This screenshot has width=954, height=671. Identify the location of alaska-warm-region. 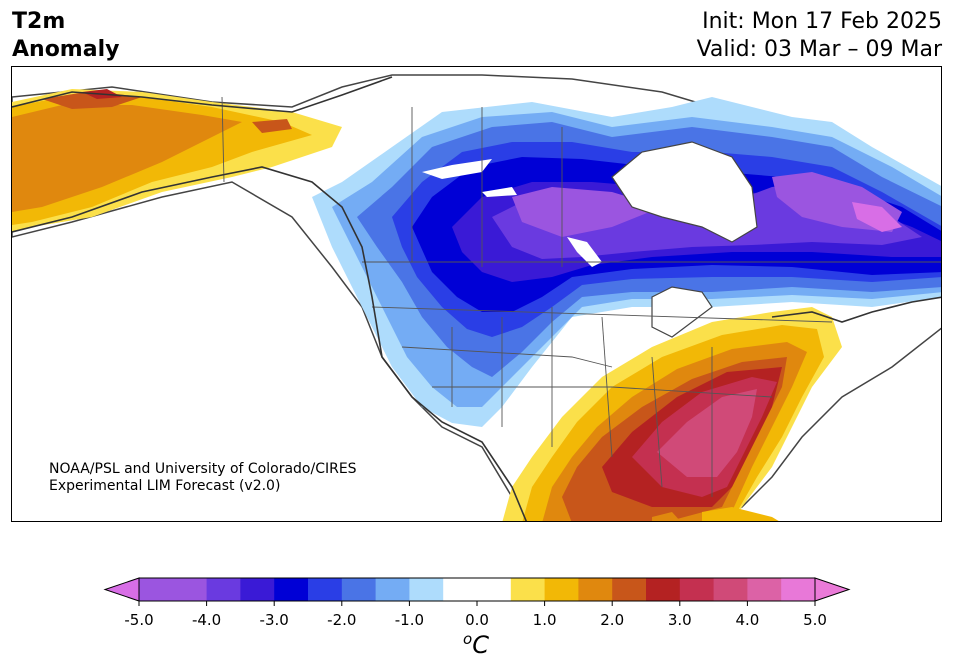
(177, 160).